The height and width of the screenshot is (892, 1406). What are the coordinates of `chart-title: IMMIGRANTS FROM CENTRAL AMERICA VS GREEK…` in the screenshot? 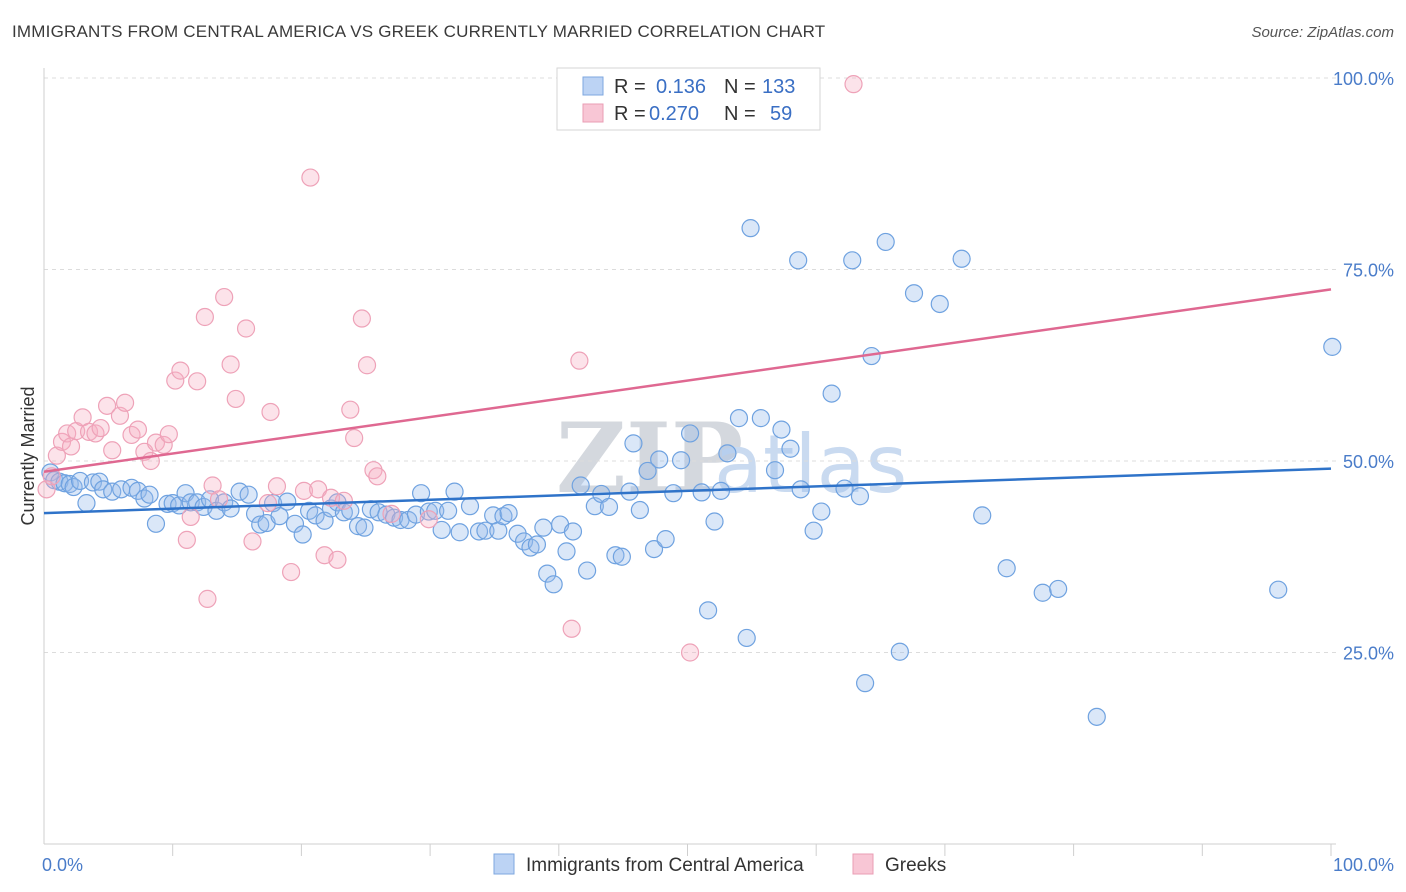 It's located at (419, 31).